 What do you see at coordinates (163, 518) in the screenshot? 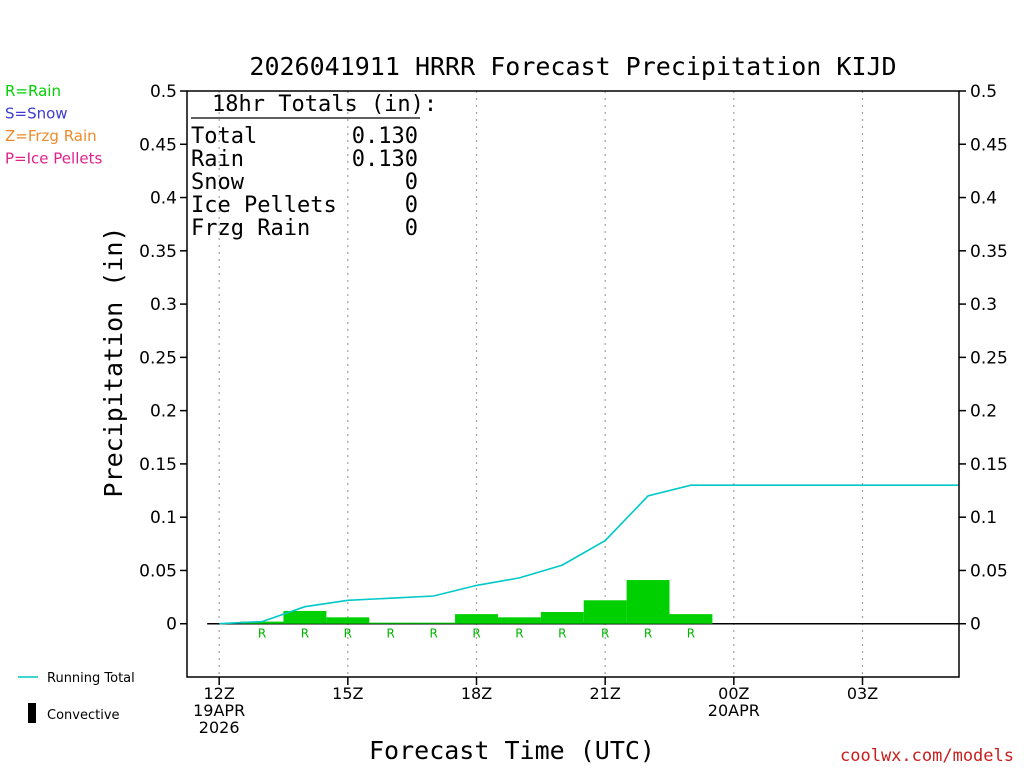
I see `y-tick-label-left: 0.1` at bounding box center [163, 518].